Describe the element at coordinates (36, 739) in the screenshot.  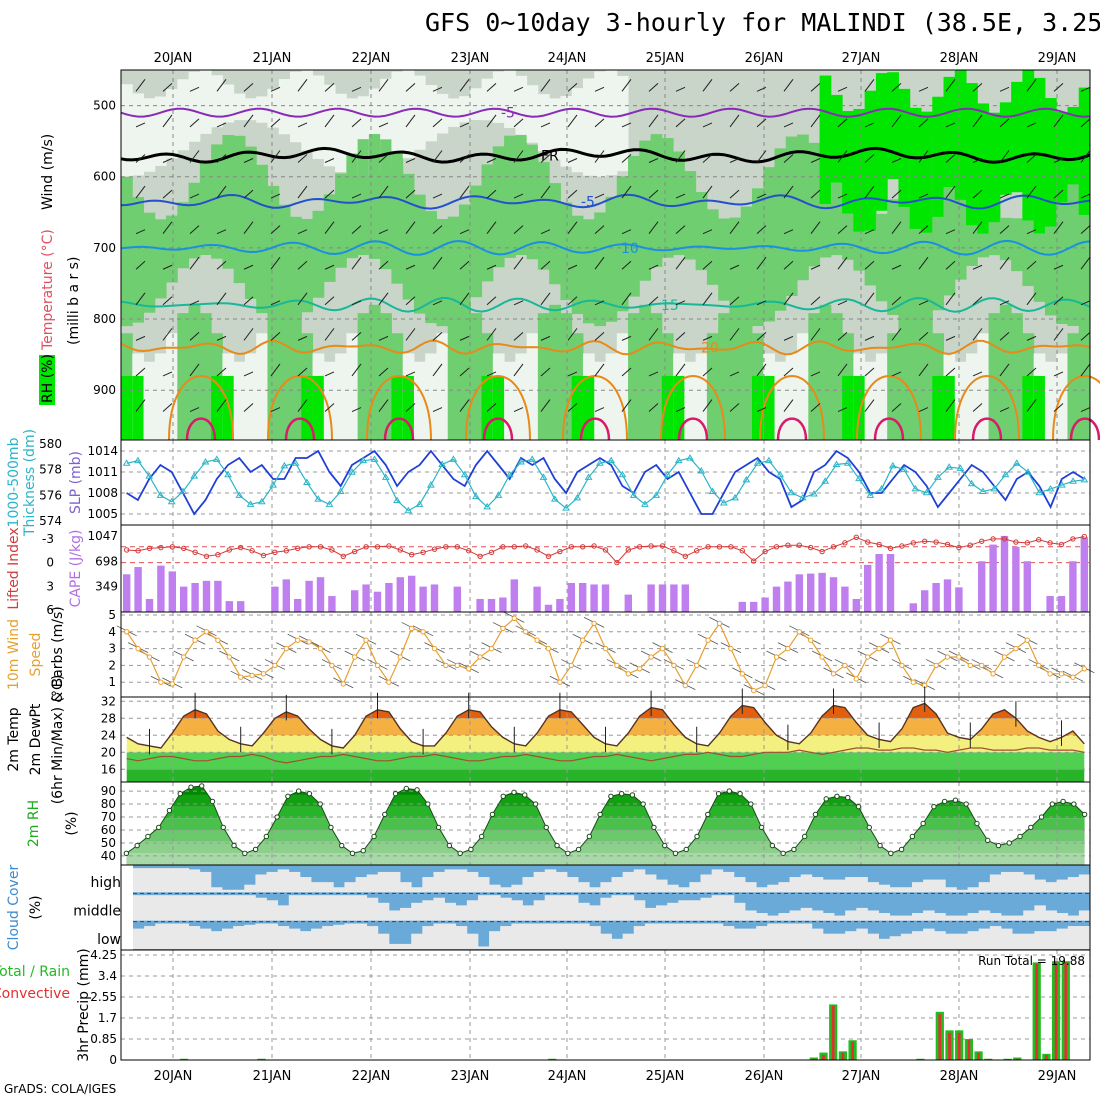
I see `dewpt-label: 2m DewPt` at that location.